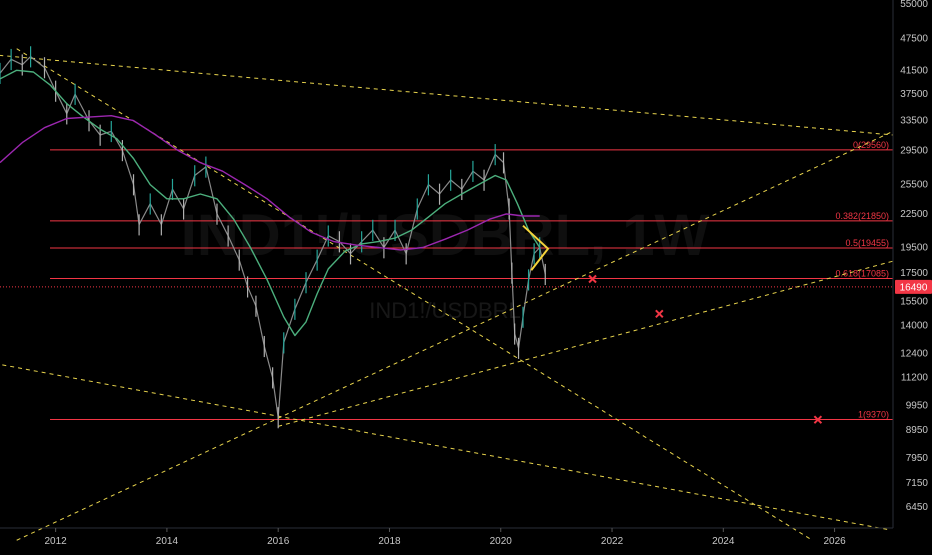 This screenshot has height=555, width=932. What do you see at coordinates (917, 458) in the screenshot?
I see `y-tick-label-16: 7950` at bounding box center [917, 458].